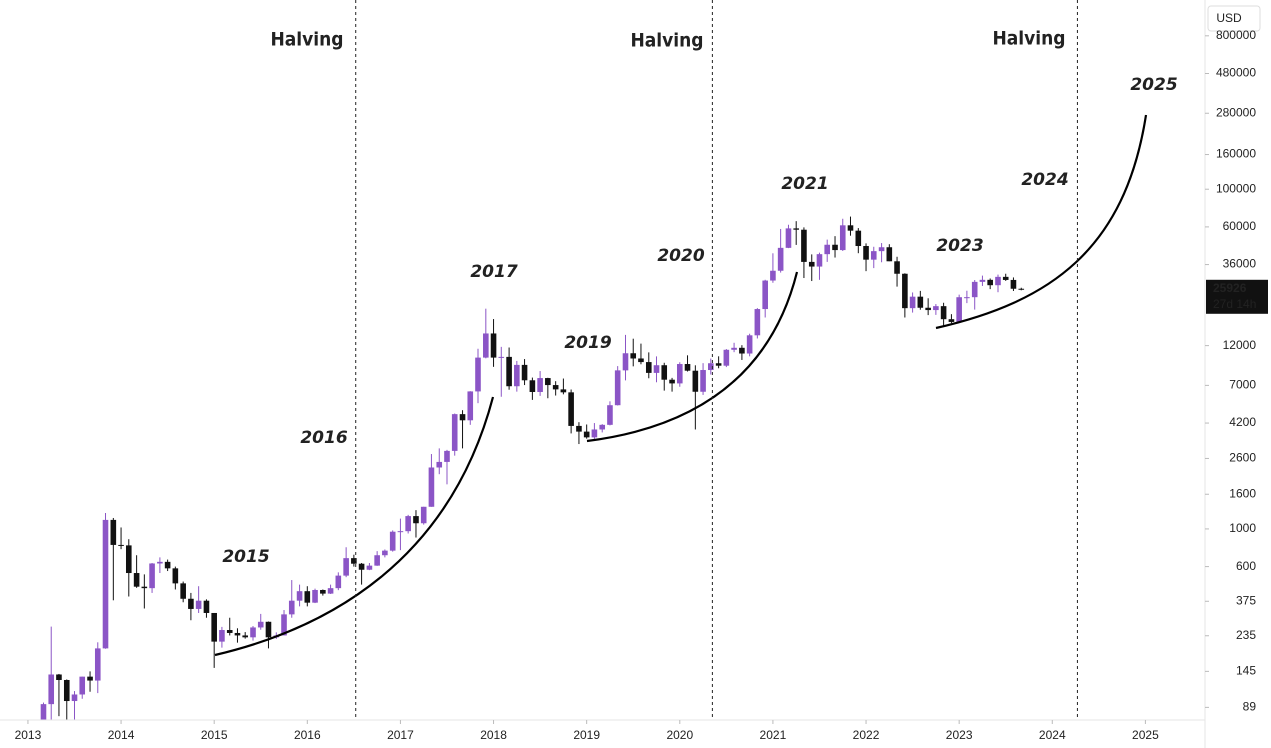  What do you see at coordinates (773, 735) in the screenshot?
I see `x-tick-label: 2021` at bounding box center [773, 735].